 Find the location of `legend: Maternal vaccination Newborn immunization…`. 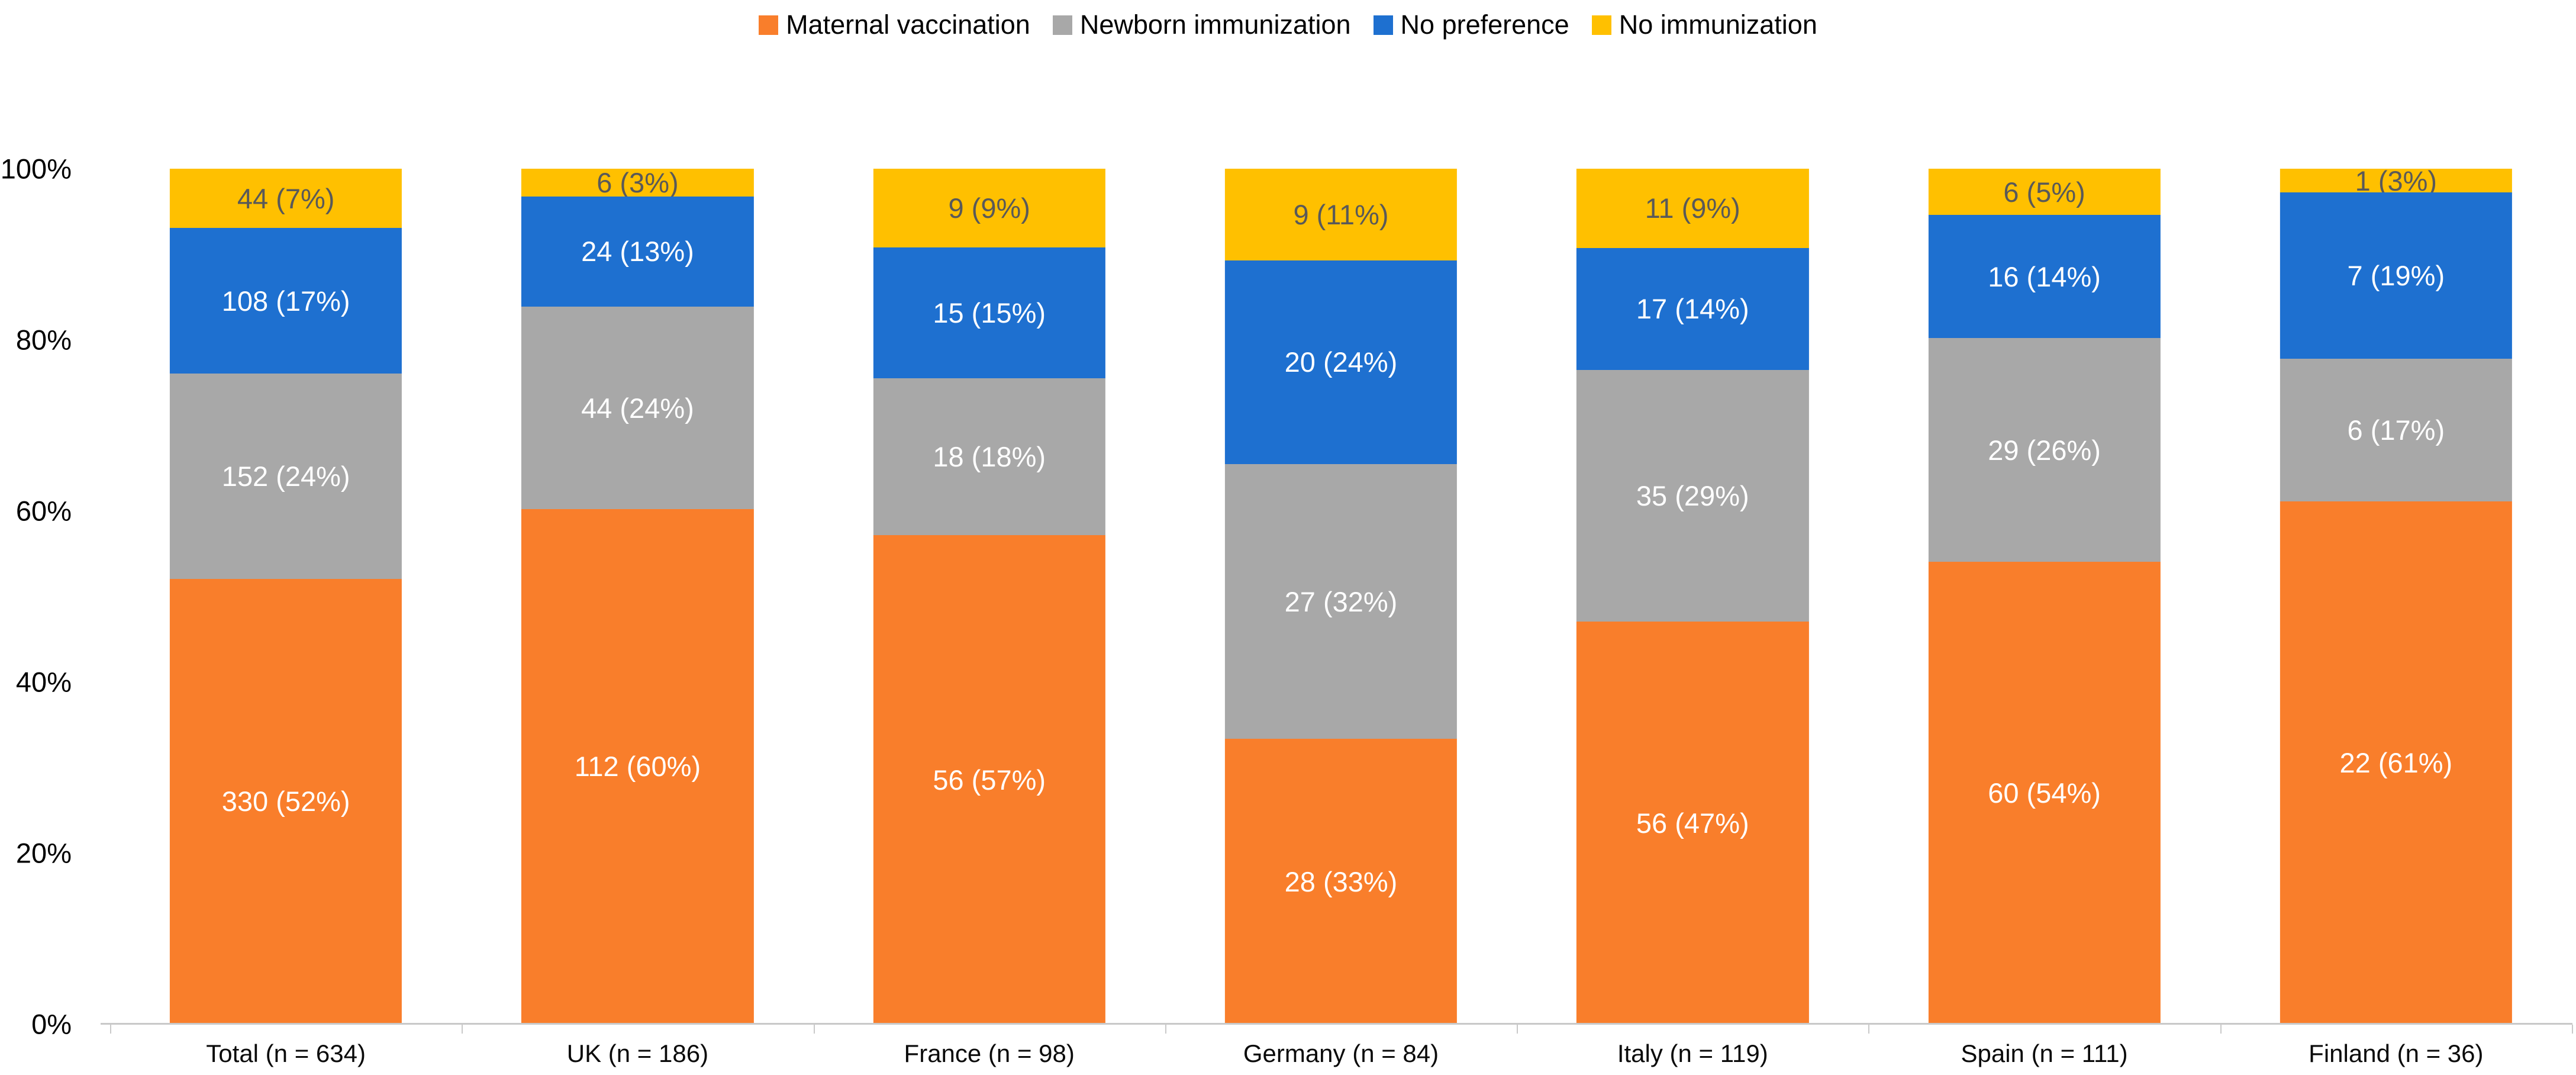

legend: Maternal vaccination Newborn immunization… is located at coordinates (1288, 24).